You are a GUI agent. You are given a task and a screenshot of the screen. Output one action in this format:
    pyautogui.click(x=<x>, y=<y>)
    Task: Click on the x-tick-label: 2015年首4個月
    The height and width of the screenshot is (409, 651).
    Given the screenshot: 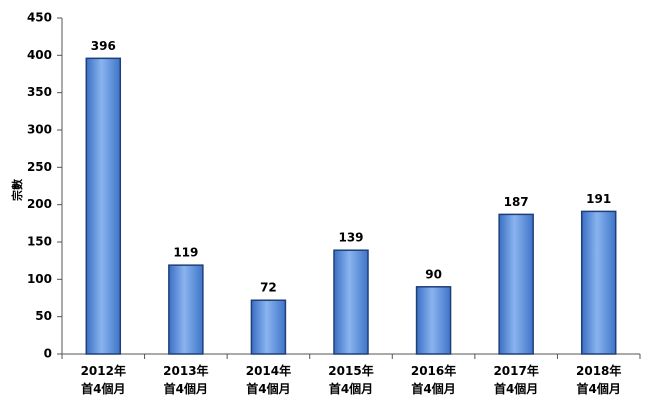 What is the action you would take?
    pyautogui.click(x=350, y=379)
    